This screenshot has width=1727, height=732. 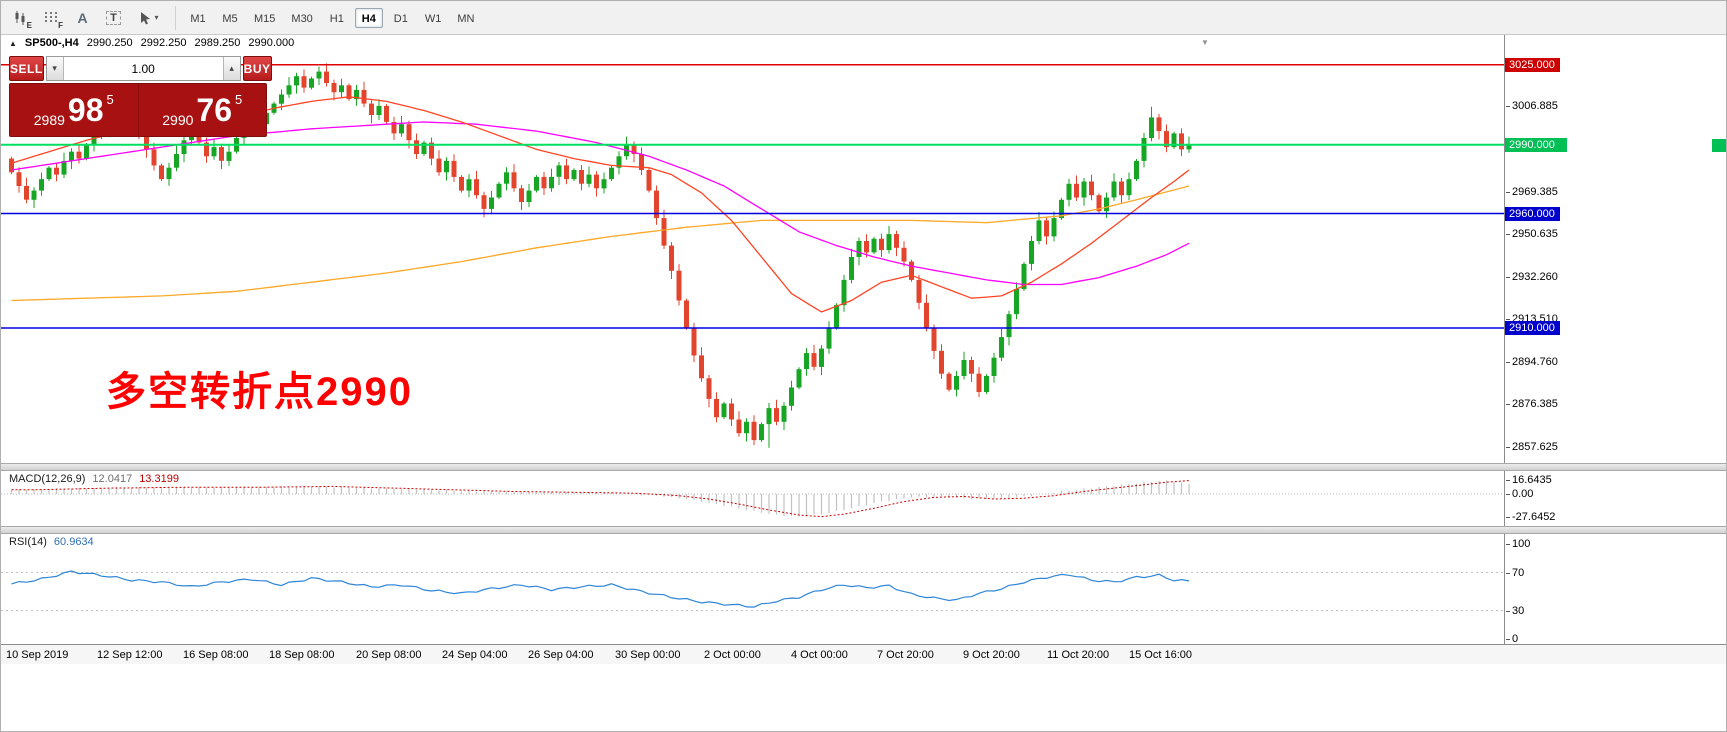 I want to click on sell-price: 2989 98 5, so click(x=74, y=110).